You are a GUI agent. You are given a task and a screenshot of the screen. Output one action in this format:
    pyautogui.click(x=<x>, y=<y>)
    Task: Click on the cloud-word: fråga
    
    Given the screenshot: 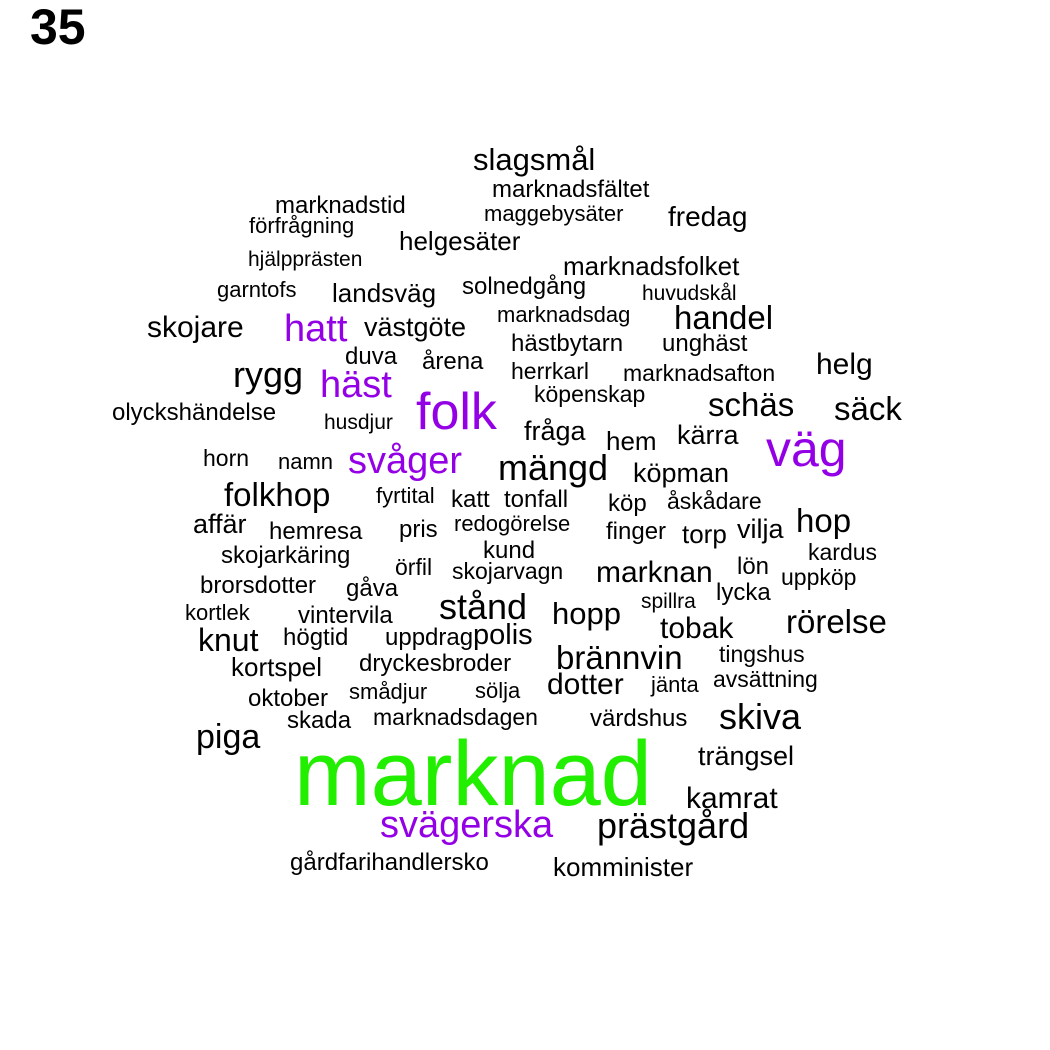 What is the action you would take?
    pyautogui.click(x=555, y=431)
    